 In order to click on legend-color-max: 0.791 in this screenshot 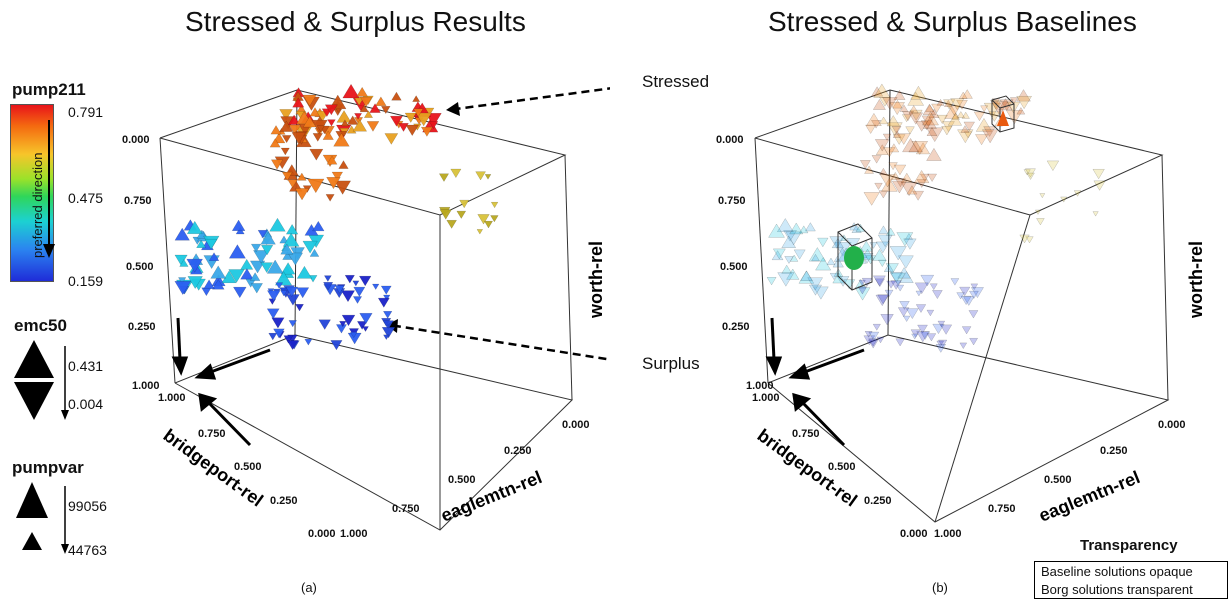, I will do `click(86, 112)`.